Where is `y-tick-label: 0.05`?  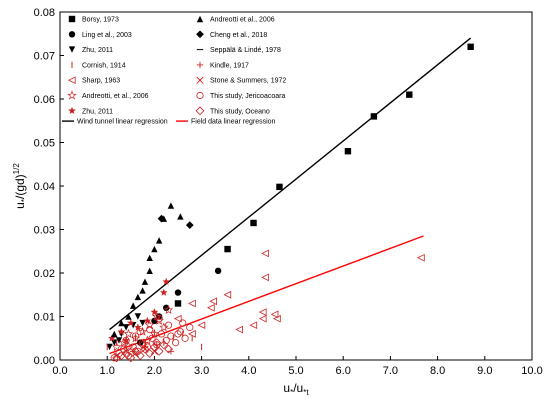
y-tick-label: 0.05 is located at coordinates (44, 144).